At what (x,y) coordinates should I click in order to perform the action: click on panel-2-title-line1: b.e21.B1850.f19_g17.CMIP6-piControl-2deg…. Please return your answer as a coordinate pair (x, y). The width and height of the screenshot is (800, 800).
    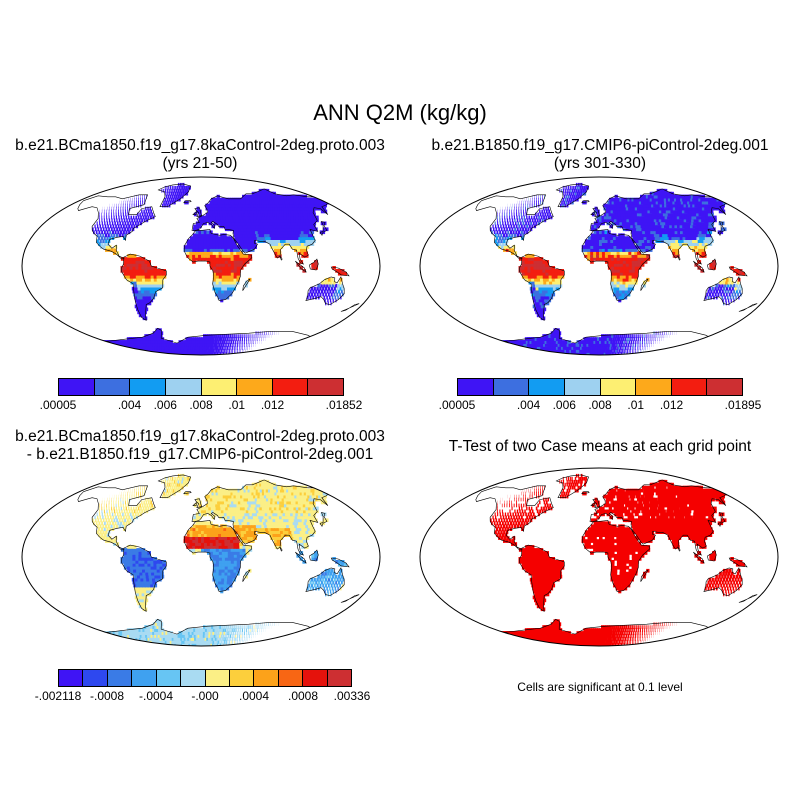
    Looking at the image, I should click on (600, 145).